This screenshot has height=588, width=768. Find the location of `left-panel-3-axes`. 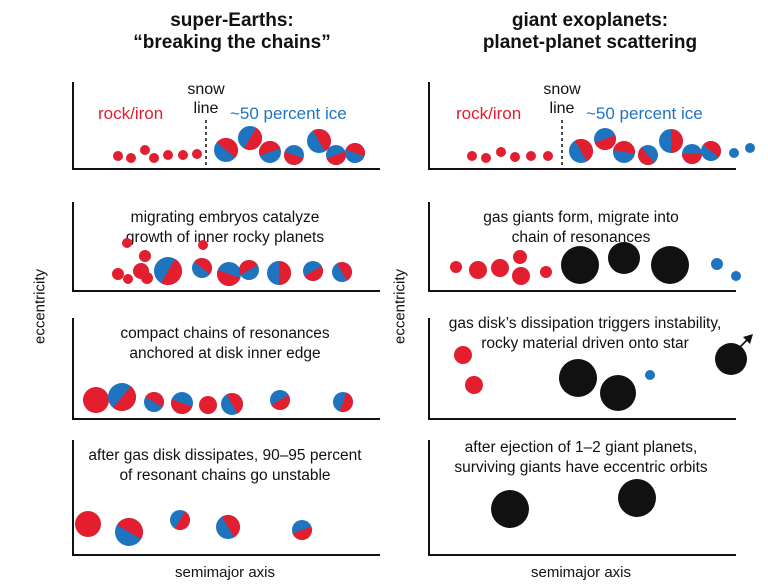

left-panel-3-axes is located at coordinates (226, 369).